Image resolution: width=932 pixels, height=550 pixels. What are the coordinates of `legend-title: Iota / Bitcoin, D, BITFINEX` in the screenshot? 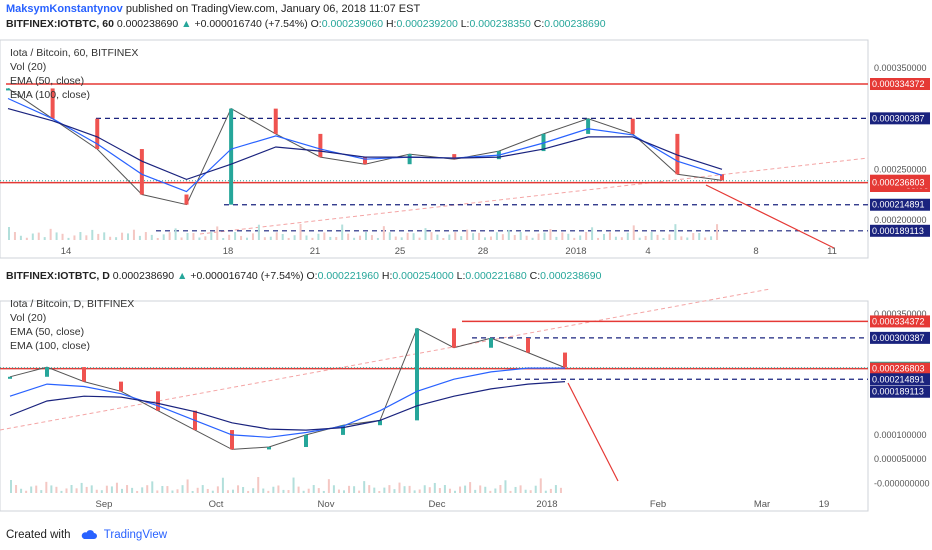 It's located at (72, 304).